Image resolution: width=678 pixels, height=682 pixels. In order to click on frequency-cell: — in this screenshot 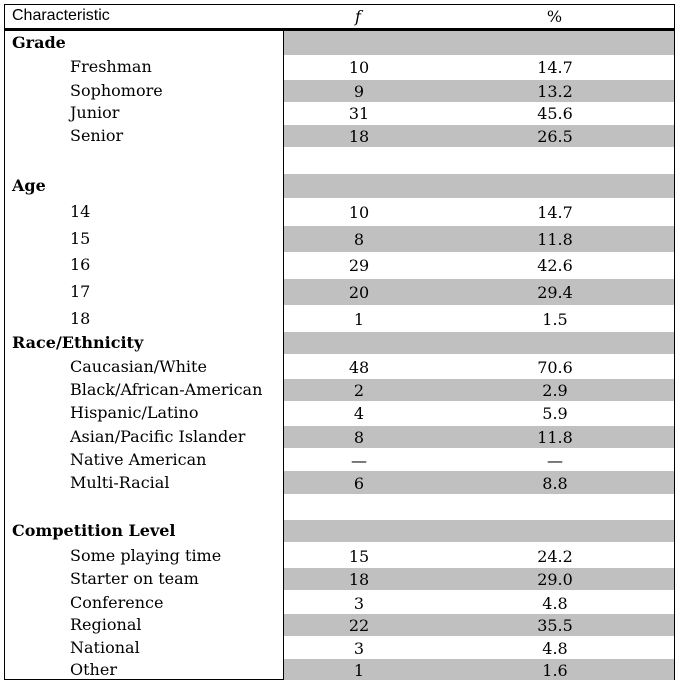, I will do `click(359, 460)`.